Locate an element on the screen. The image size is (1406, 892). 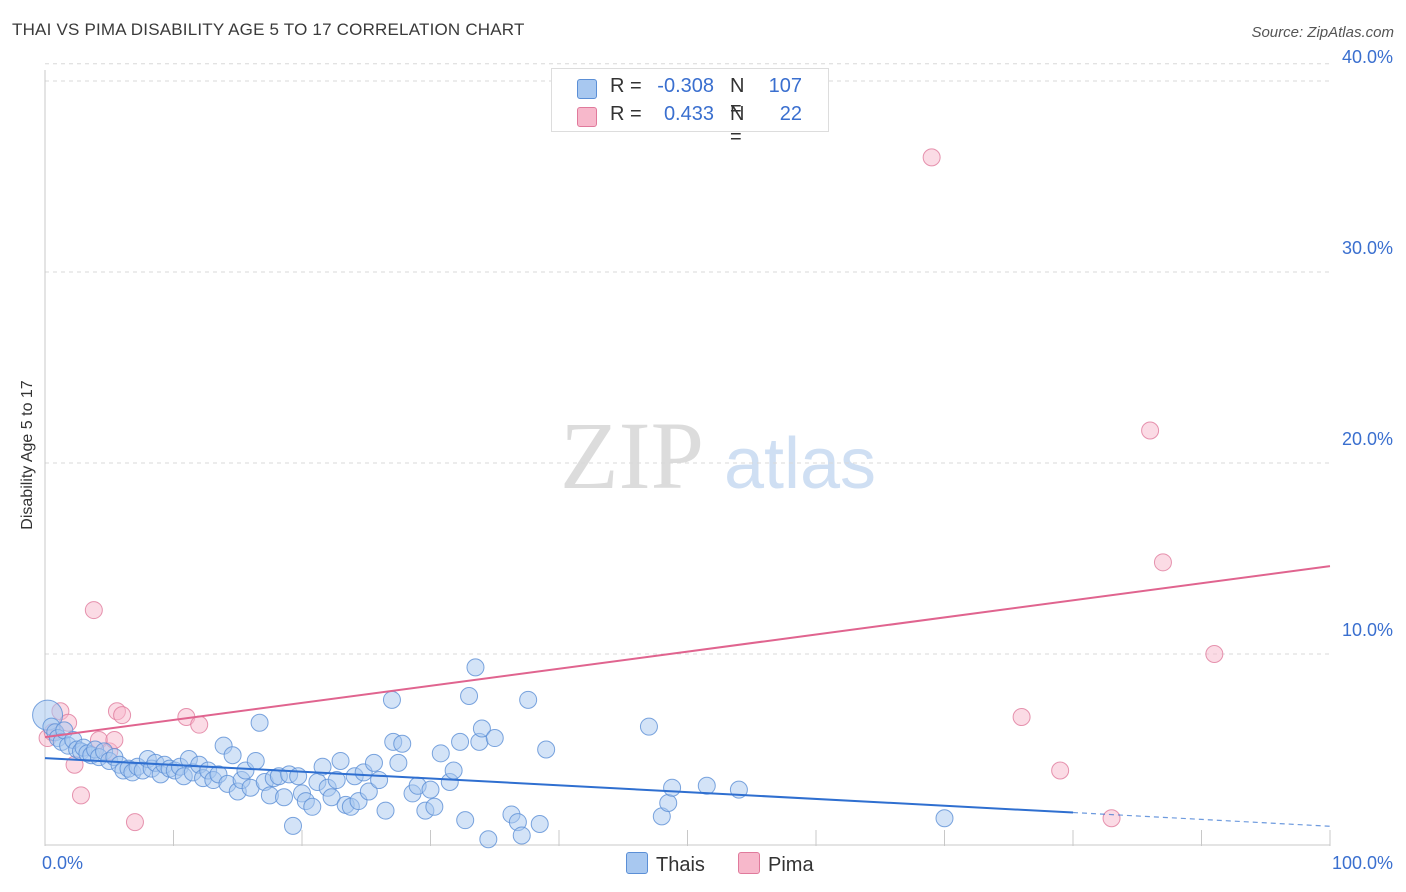
stats-legend: R = -0.308 N = 107 R = 0.433 N = 22 is located at coordinates (690, 108).